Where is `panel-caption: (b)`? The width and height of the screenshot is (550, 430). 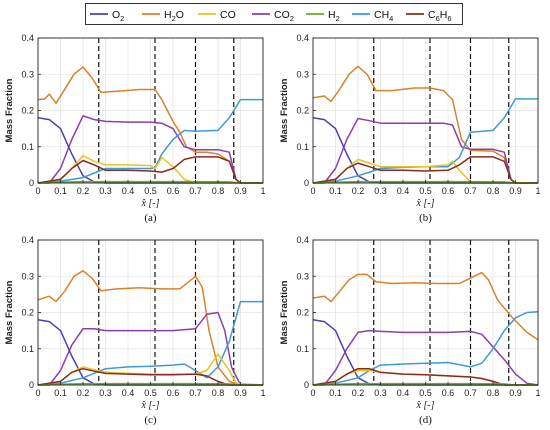 panel-caption: (b) is located at coordinates (425, 218).